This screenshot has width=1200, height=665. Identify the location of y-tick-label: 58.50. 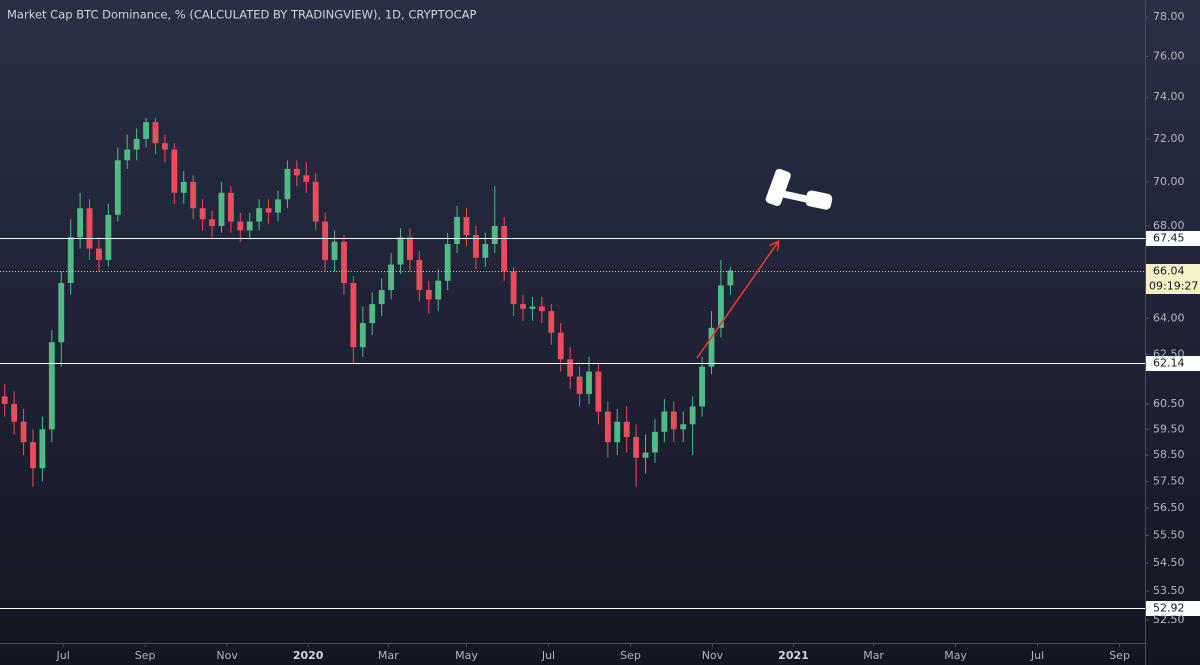
(1169, 454).